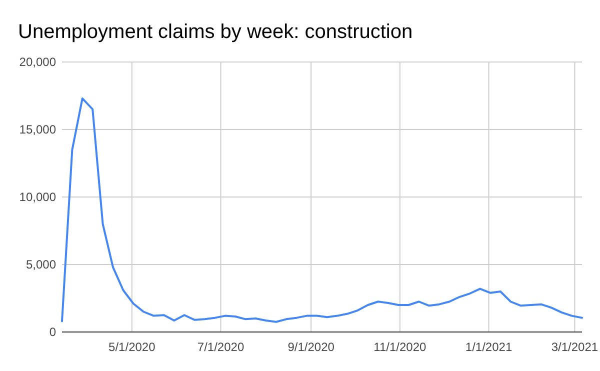  I want to click on x-tick-label: 1/1/2021, so click(488, 347).